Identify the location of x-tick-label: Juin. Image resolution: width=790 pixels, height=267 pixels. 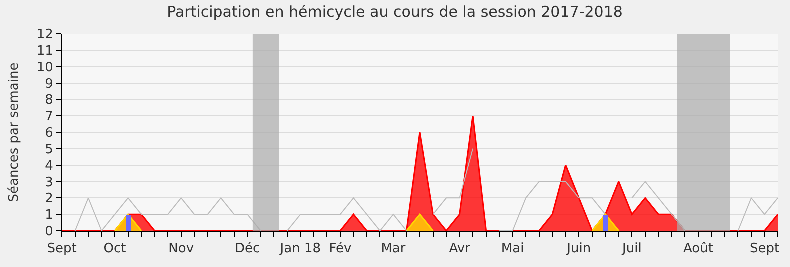
(579, 249).